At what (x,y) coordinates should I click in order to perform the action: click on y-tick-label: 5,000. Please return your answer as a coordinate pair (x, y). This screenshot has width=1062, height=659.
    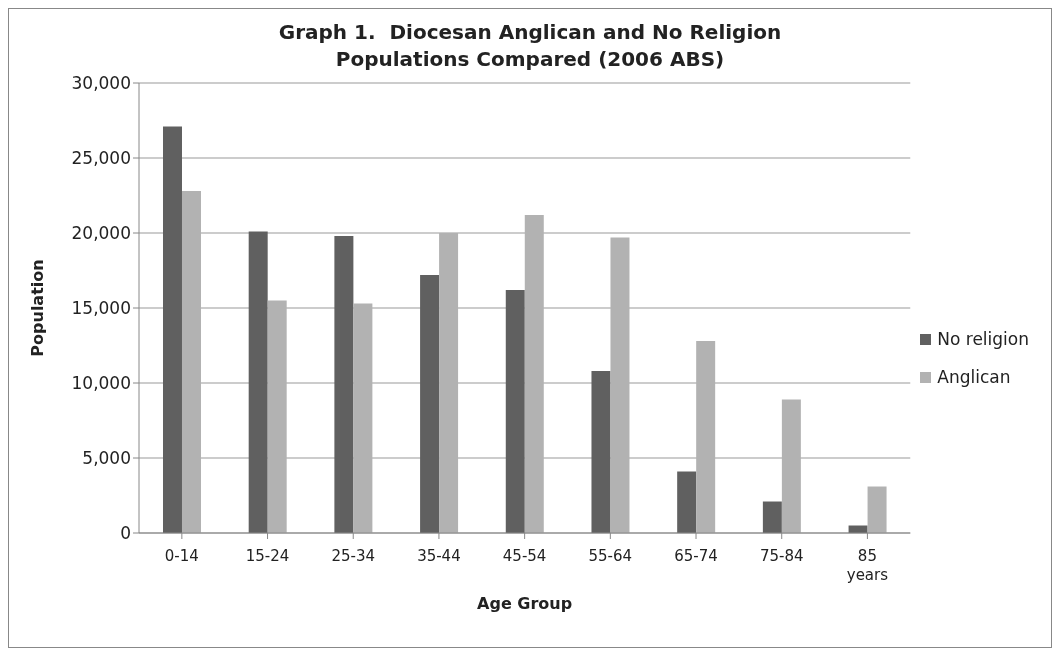
    Looking at the image, I should click on (106, 458).